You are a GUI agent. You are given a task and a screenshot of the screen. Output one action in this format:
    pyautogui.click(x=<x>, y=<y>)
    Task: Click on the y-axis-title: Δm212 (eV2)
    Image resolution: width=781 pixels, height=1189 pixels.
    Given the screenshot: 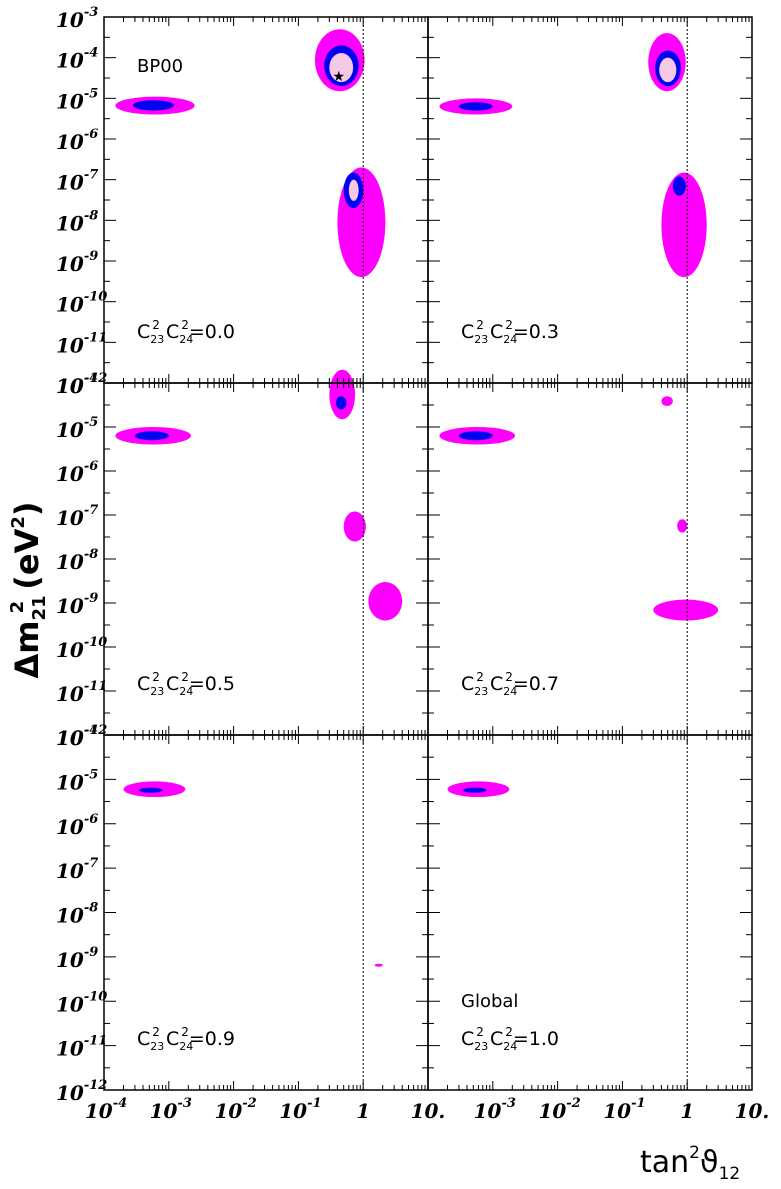 What is the action you would take?
    pyautogui.click(x=28, y=589)
    